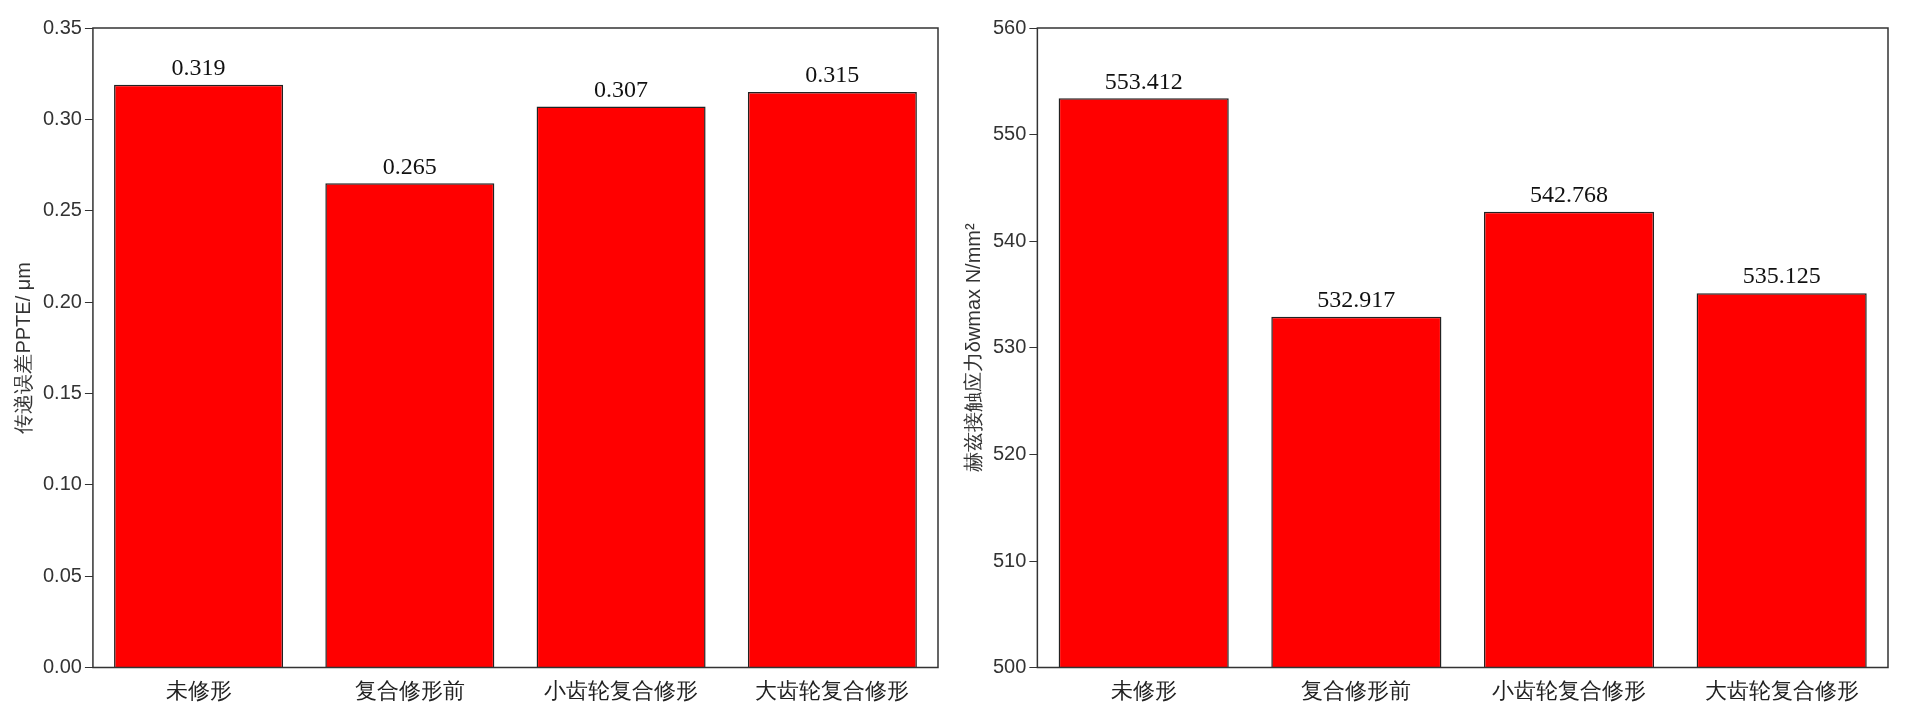 This screenshot has height=723, width=1911. Describe the element at coordinates (409, 165) in the screenshot. I see `data-label: 0.265` at that location.